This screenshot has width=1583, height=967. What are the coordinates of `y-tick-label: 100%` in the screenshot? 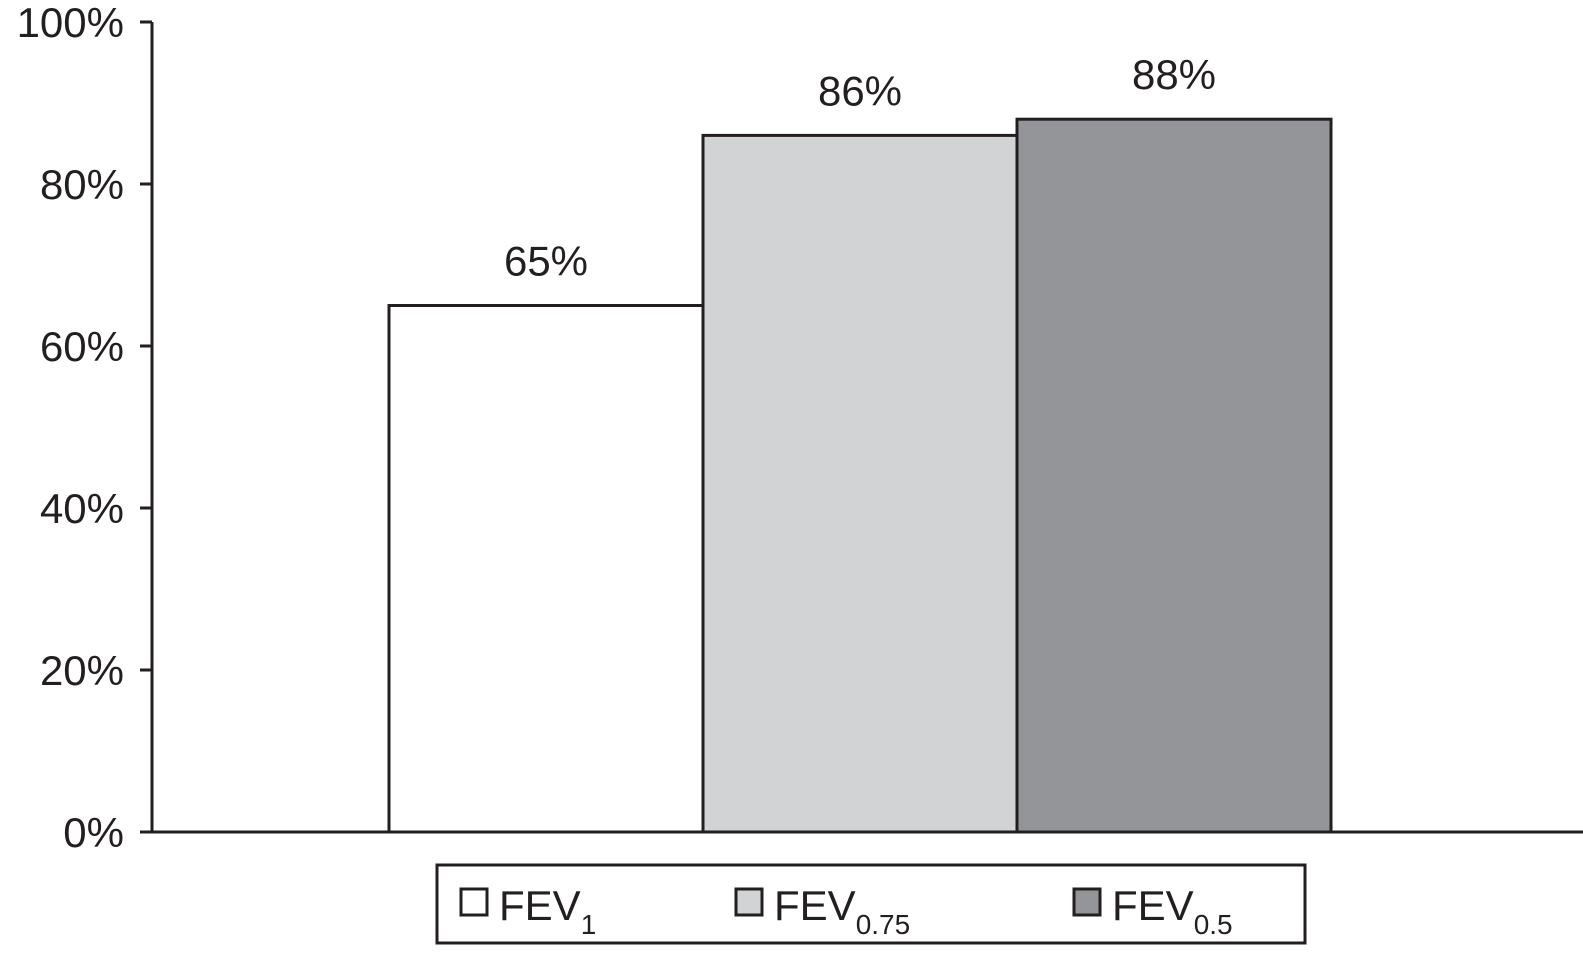 It's located at (70, 23).